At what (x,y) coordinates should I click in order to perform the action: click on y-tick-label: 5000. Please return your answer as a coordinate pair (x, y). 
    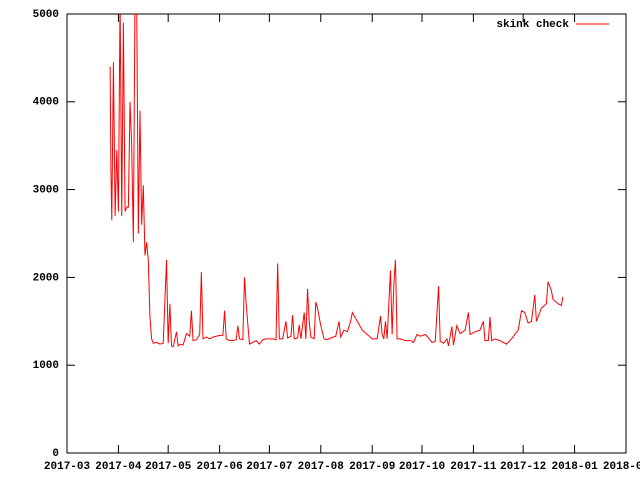
    Looking at the image, I should click on (46, 15).